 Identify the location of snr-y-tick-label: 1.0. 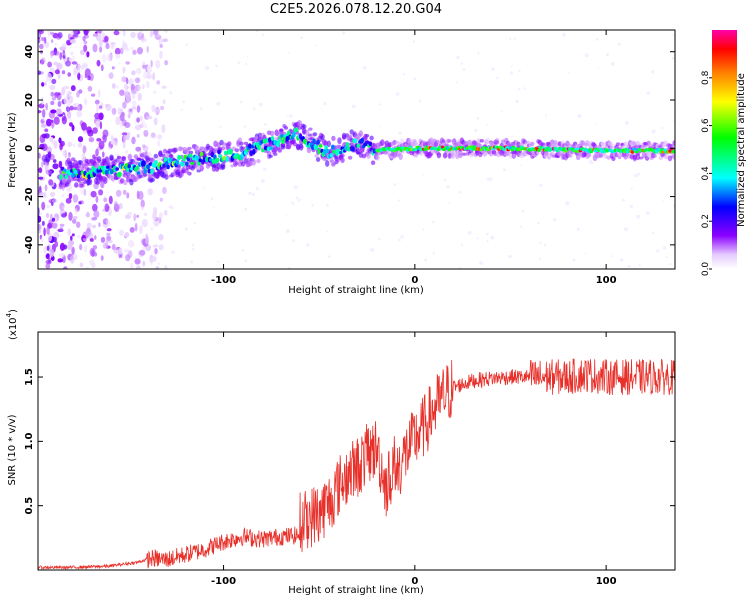
(29, 441).